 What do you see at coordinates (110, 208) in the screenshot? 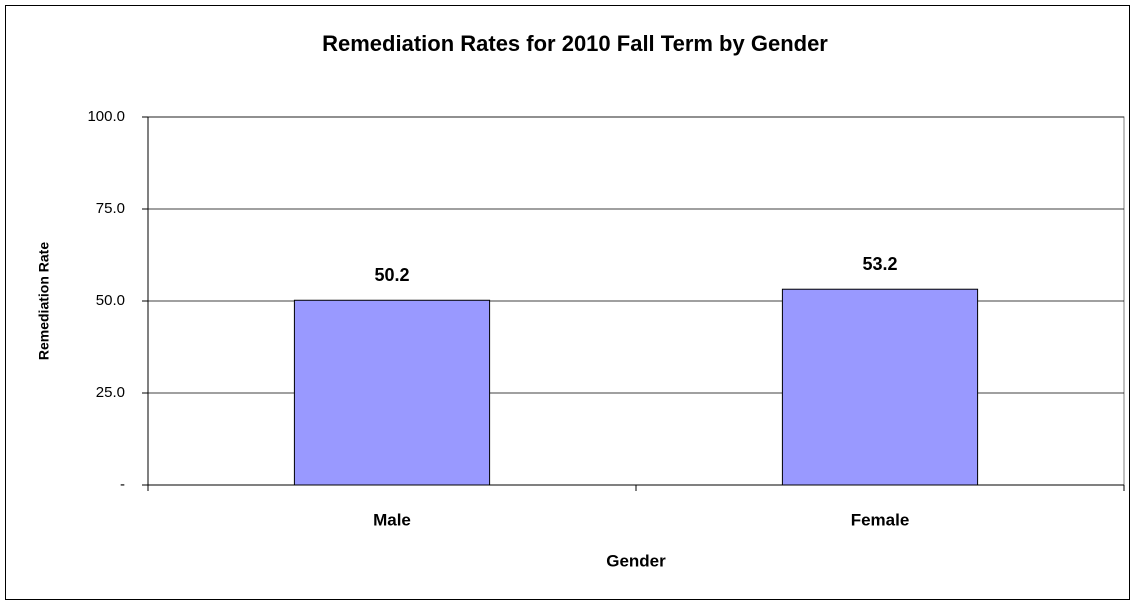
I see `y-tick-label: 75.0` at bounding box center [110, 208].